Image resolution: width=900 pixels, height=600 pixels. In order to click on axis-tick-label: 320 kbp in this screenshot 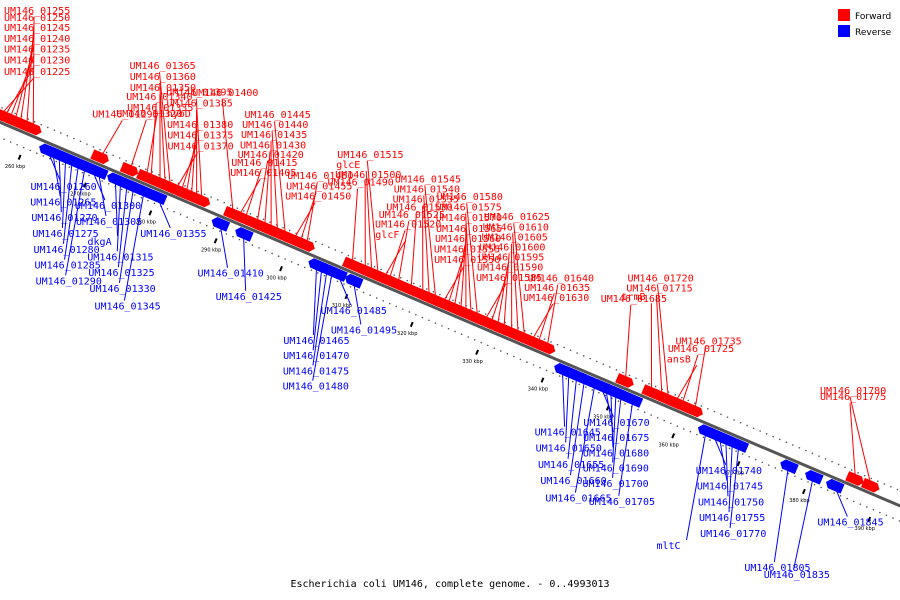, I will do `click(407, 334)`.